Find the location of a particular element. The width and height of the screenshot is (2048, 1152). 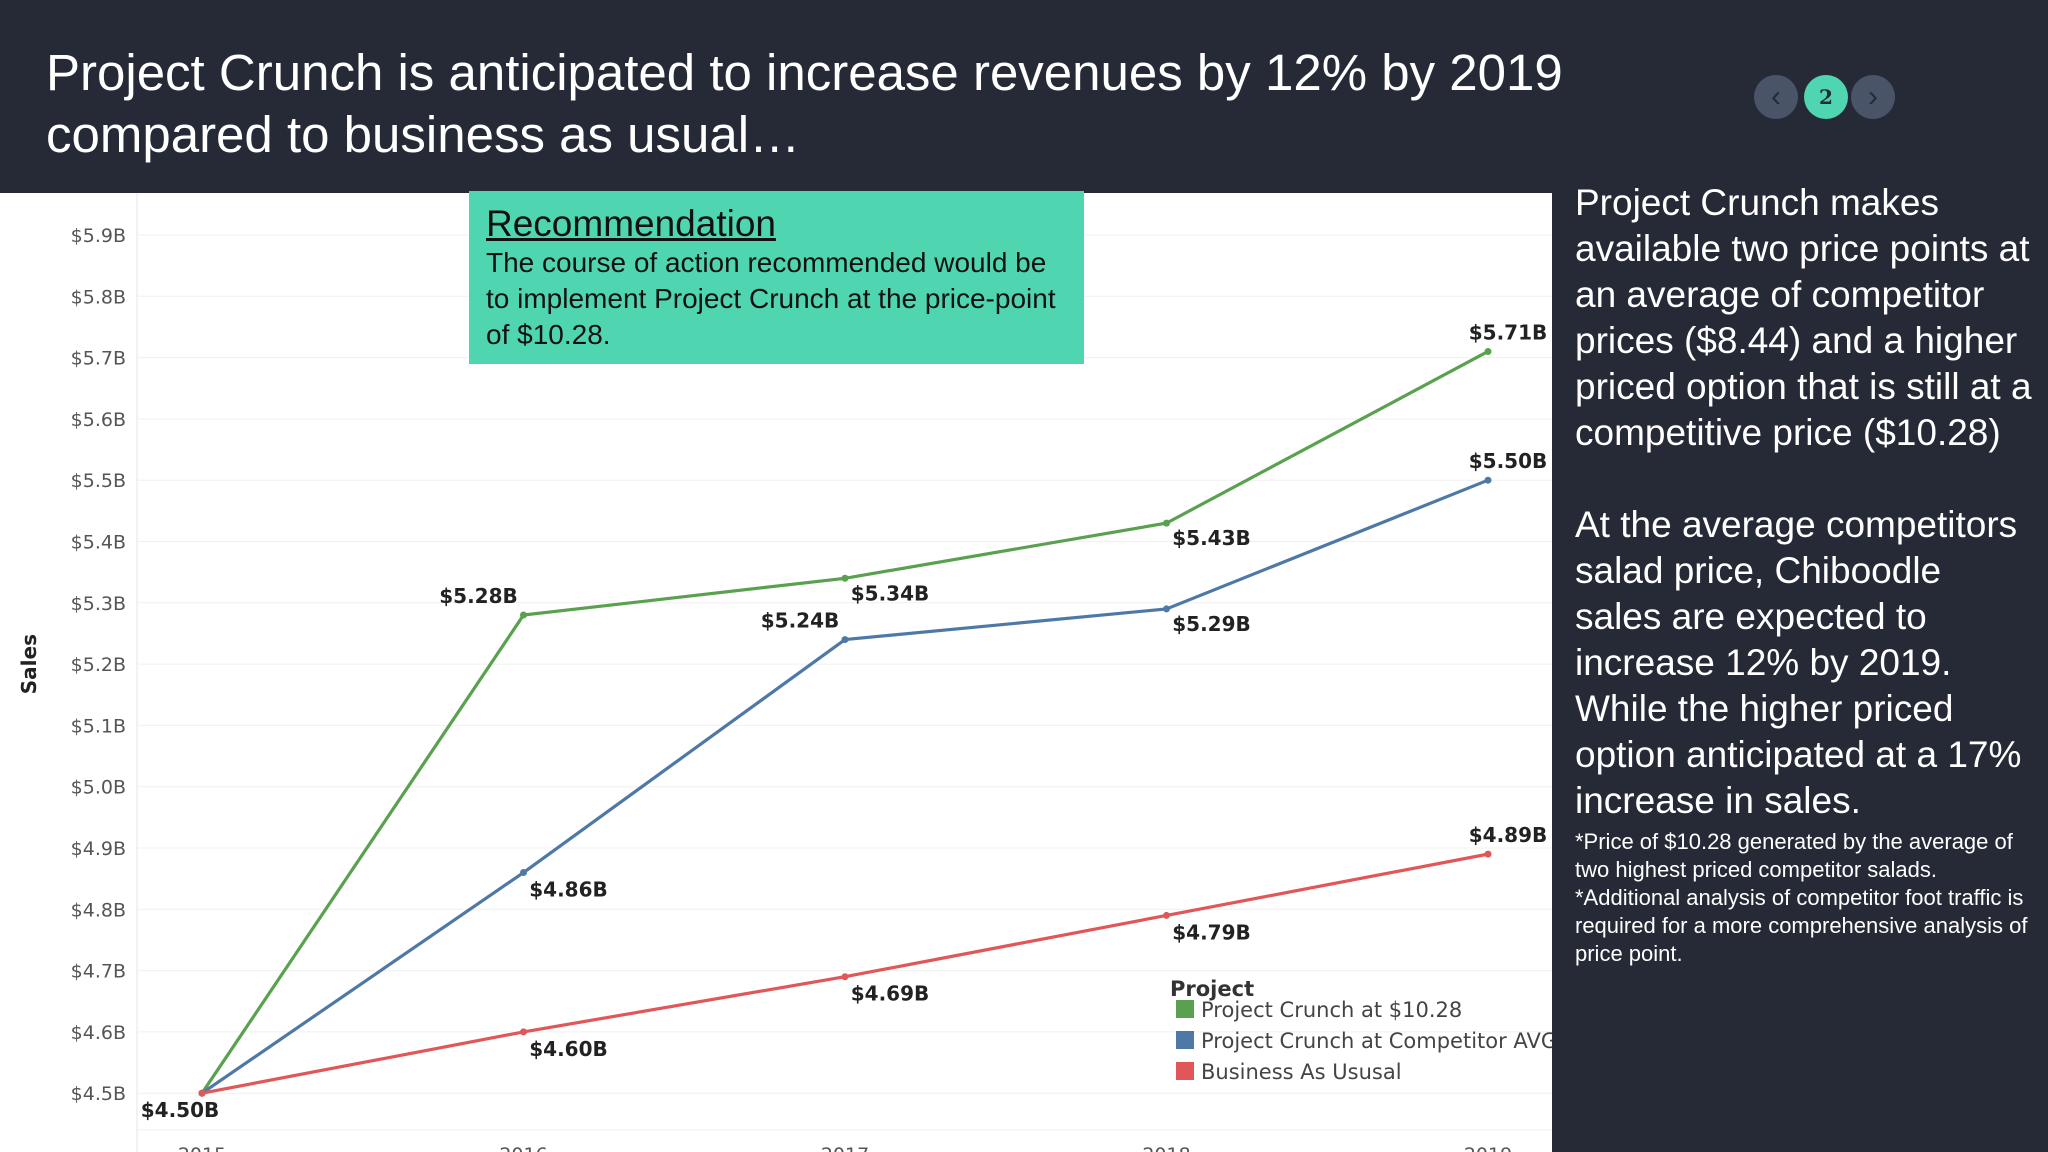

y-tick-label: $4.6B is located at coordinates (98, 1033).